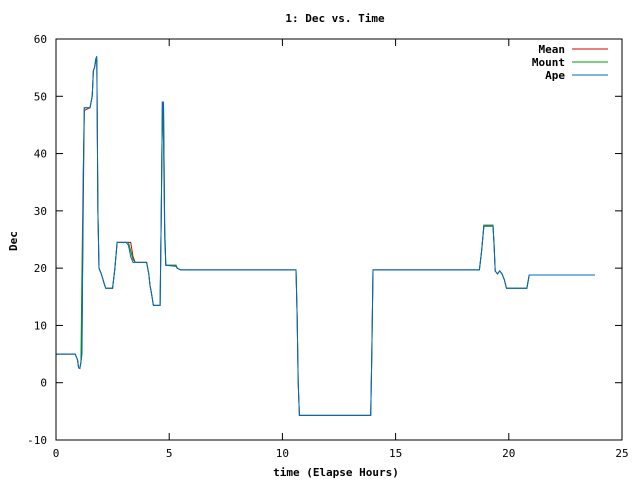  I want to click on y-tick-label: 10, so click(40, 325).